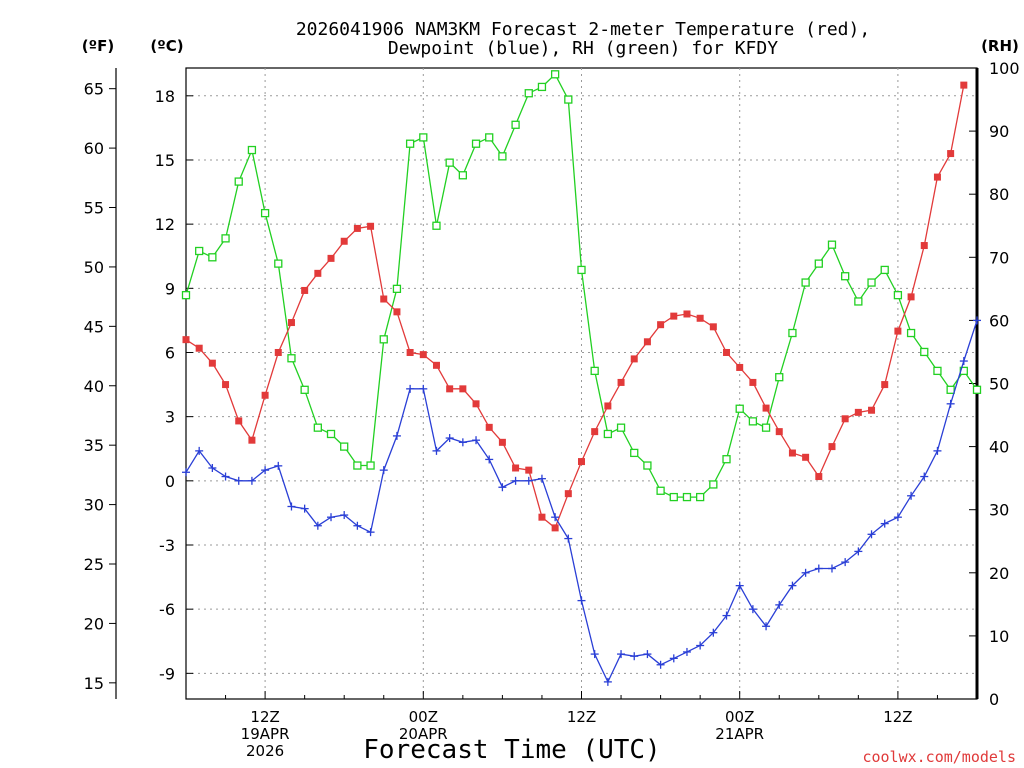 Image resolution: width=1024 pixels, height=768 pixels. What do you see at coordinates (167, 609) in the screenshot?
I see `celsius-tick-label: -6` at bounding box center [167, 609].